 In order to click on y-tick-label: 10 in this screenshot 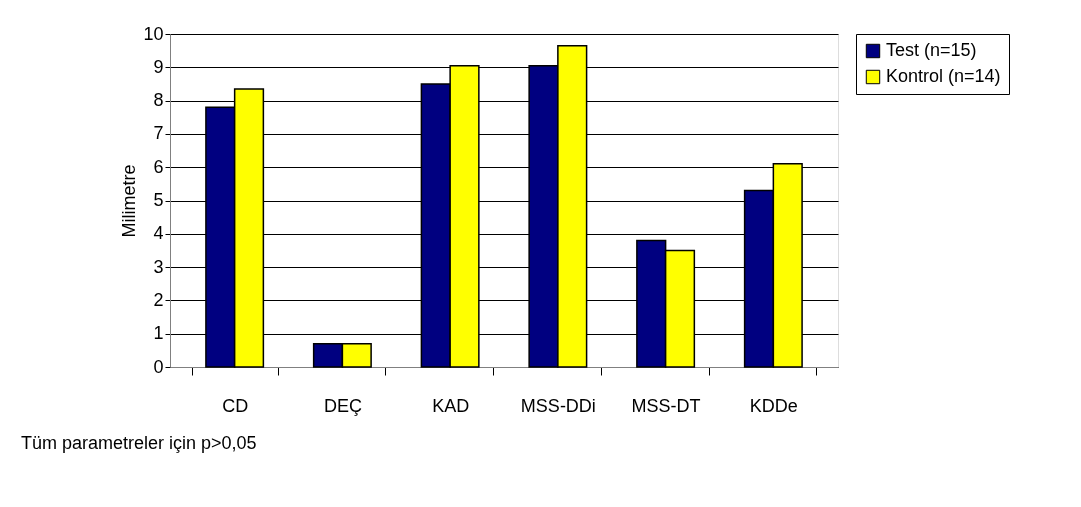, I will do `click(153, 33)`.